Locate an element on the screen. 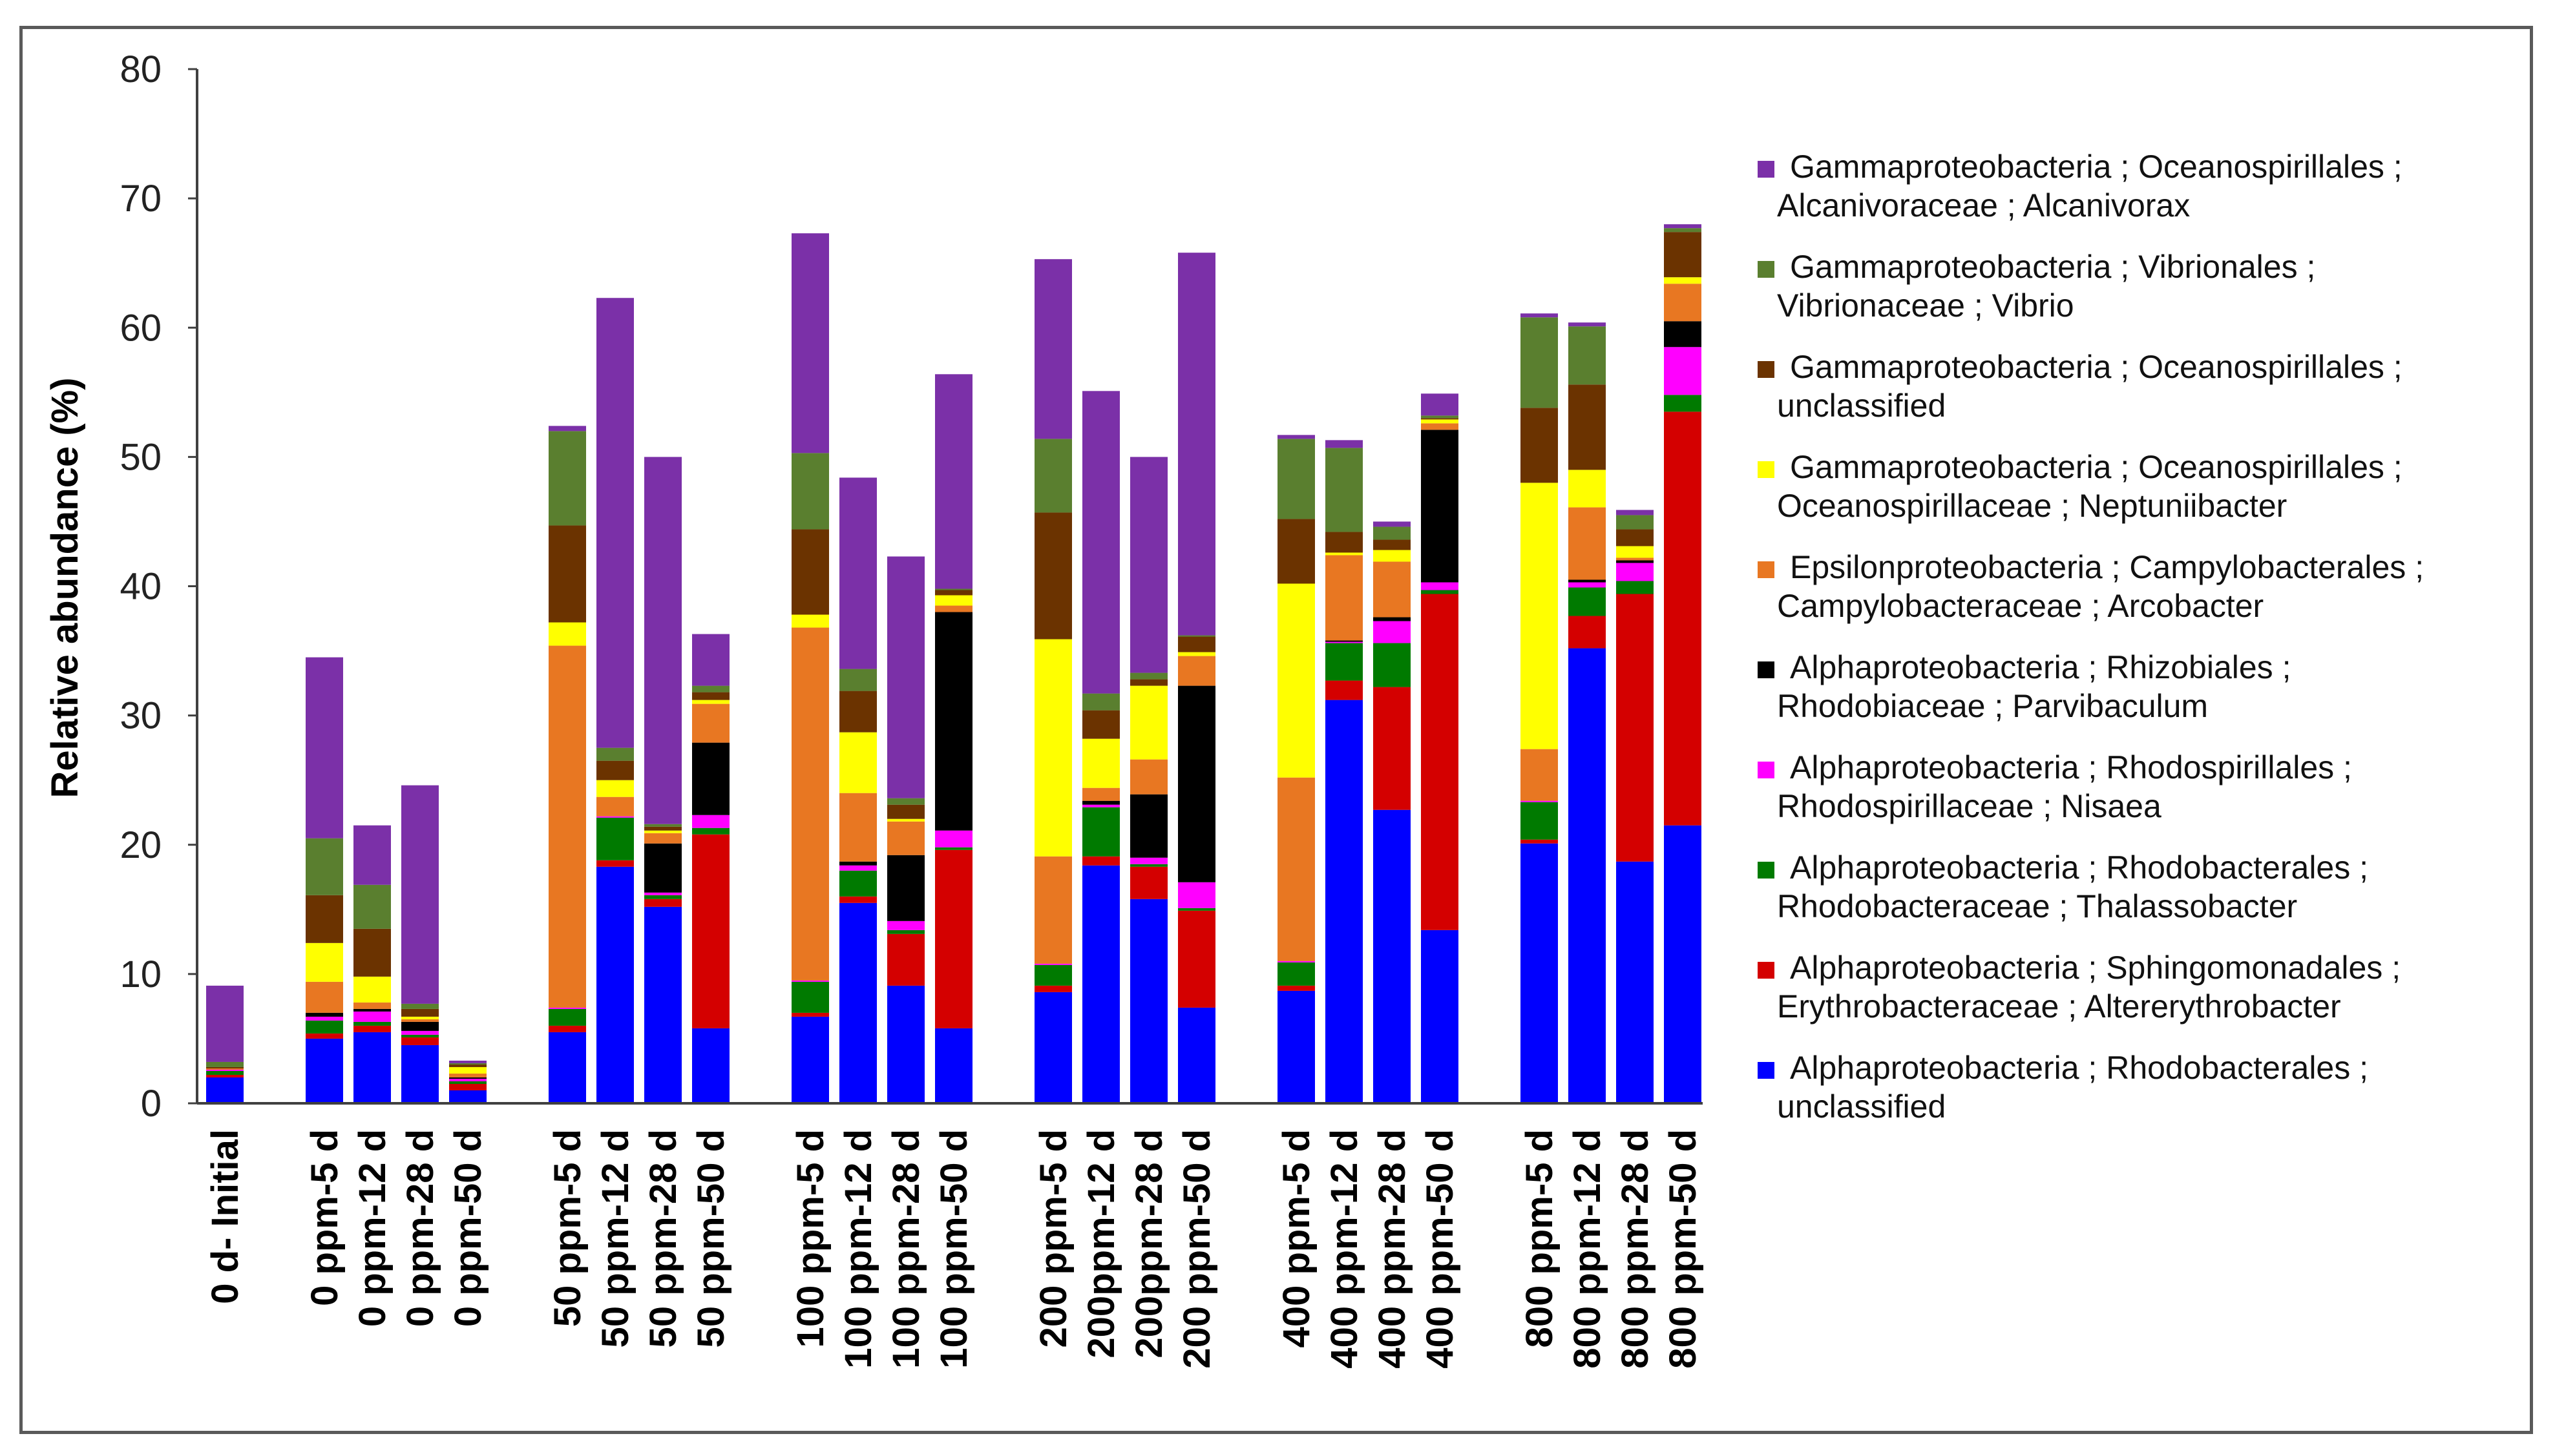 The image size is (2555, 1456). legend-label: Campylobacteraceae ; Arcobacter is located at coordinates (2020, 606).